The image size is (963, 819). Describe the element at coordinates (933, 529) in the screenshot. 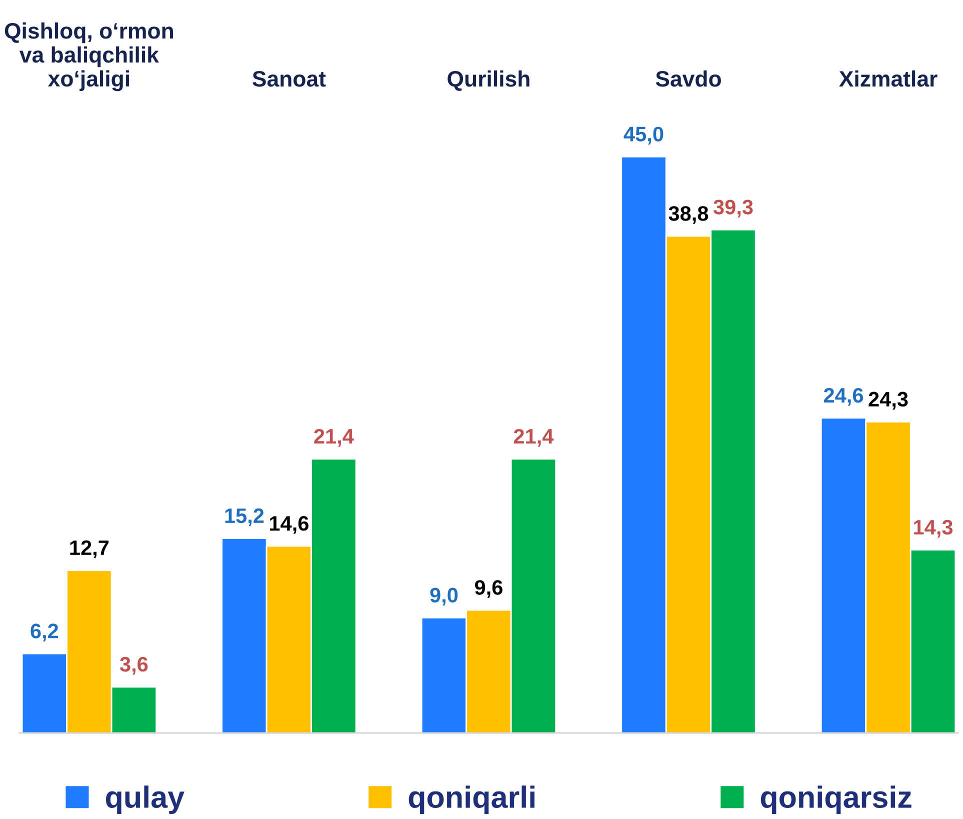

I see `data-label: 14,3` at that location.